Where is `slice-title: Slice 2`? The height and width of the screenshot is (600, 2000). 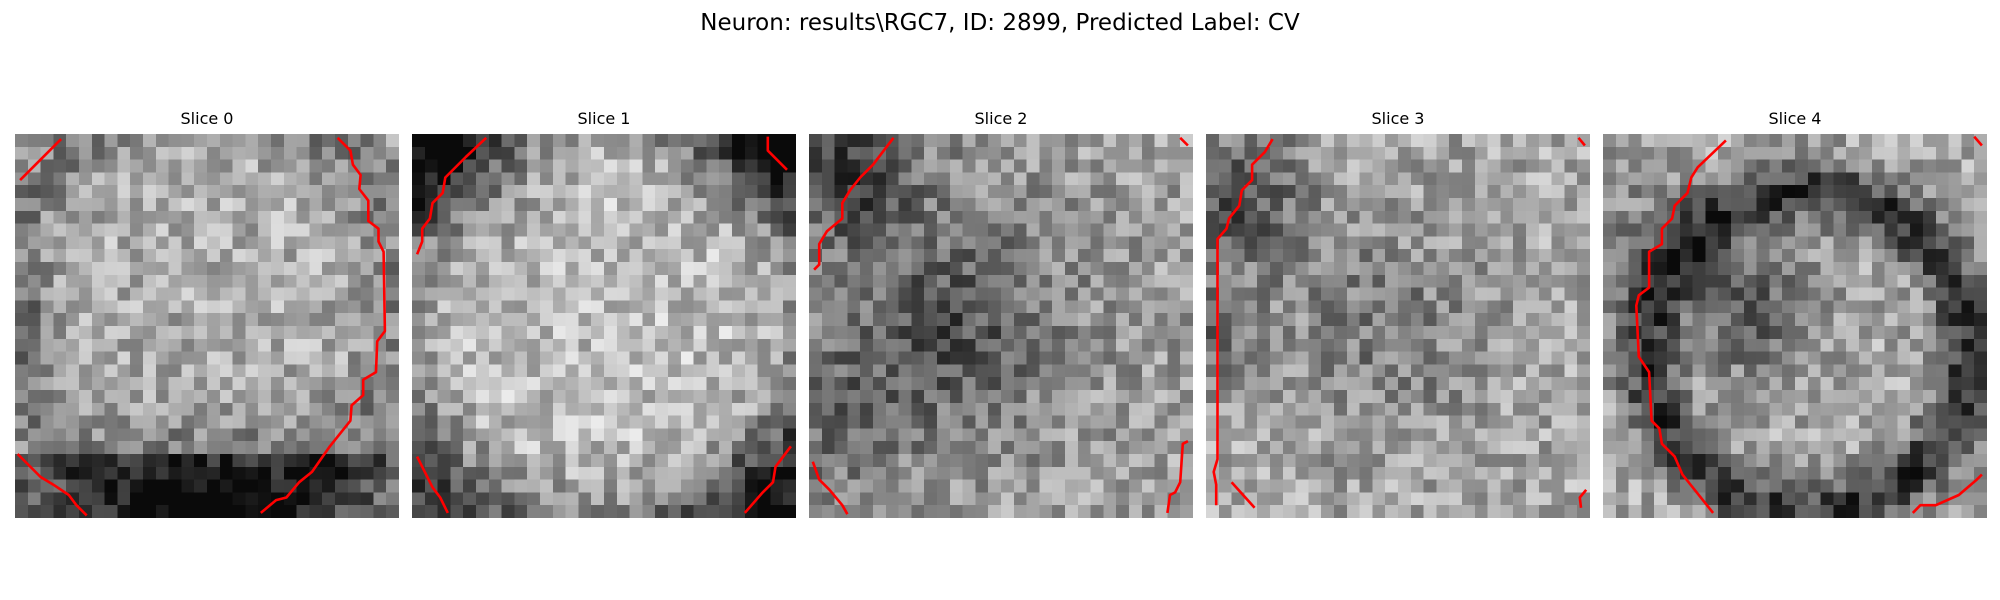 slice-title: Slice 2 is located at coordinates (1001, 118).